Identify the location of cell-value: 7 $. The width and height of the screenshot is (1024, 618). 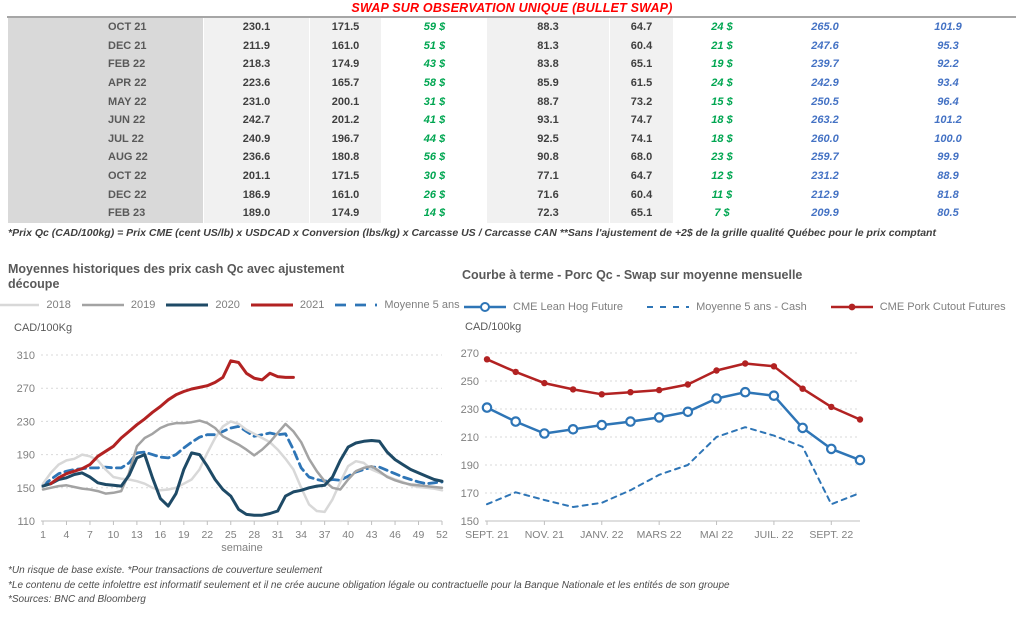
(722, 213).